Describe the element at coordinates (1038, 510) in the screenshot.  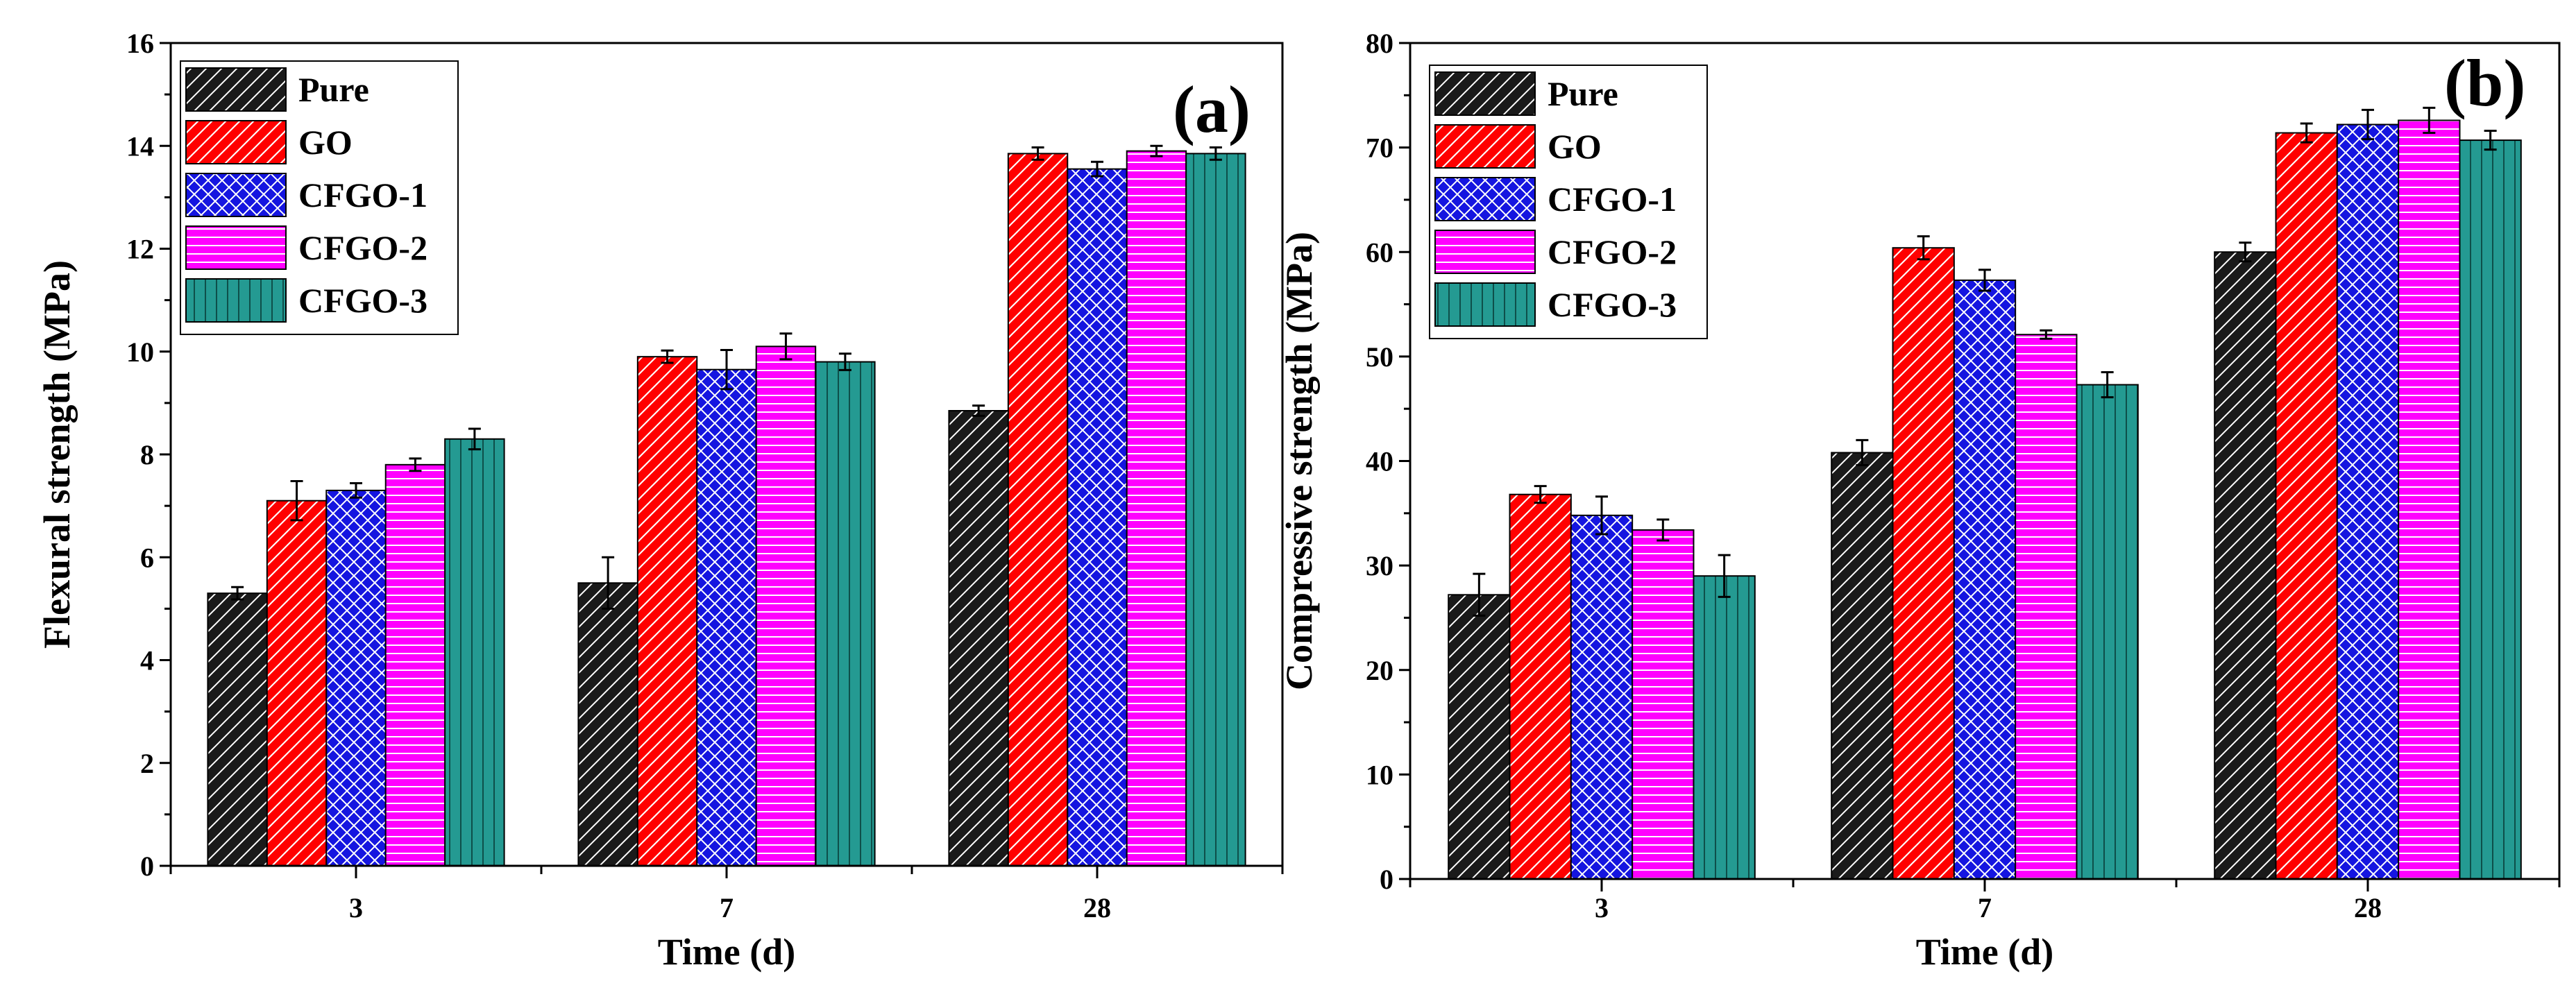
I see `bar-go-28d` at that location.